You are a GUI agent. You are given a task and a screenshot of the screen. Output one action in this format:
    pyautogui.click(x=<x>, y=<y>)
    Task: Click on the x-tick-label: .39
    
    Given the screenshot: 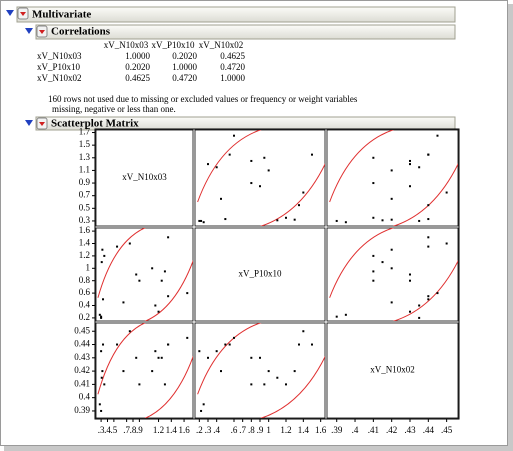 What is the action you would take?
    pyautogui.click(x=337, y=430)
    